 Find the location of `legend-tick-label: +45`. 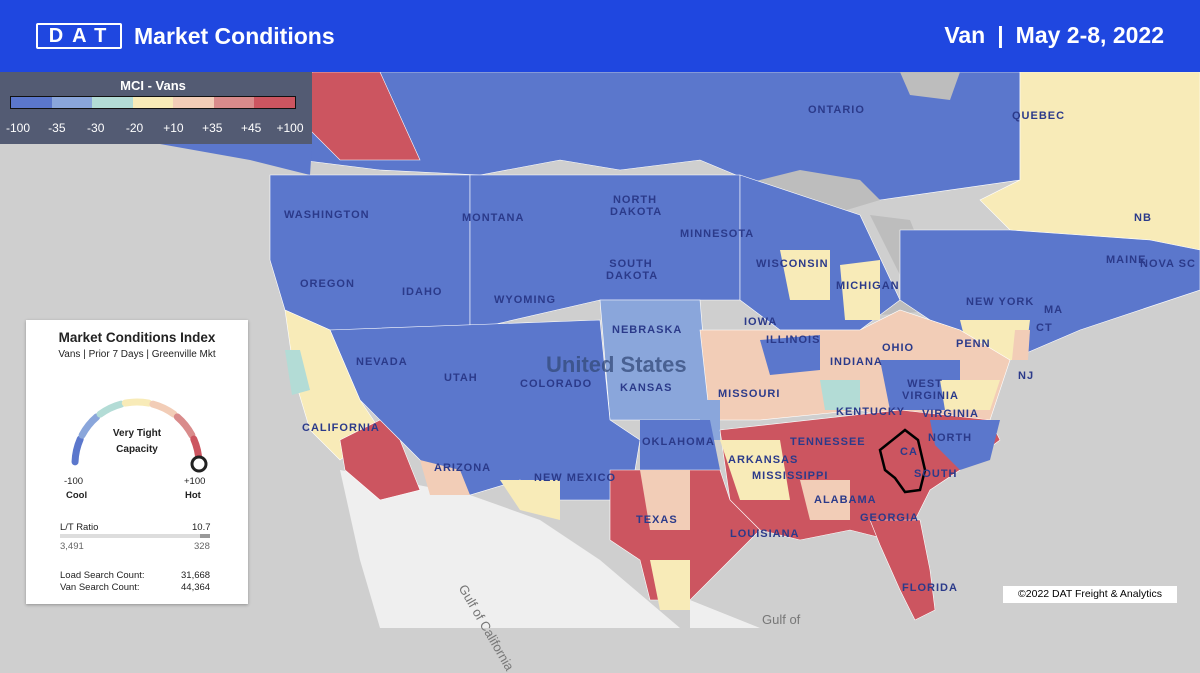

legend-tick-label: +45 is located at coordinates (251, 128).